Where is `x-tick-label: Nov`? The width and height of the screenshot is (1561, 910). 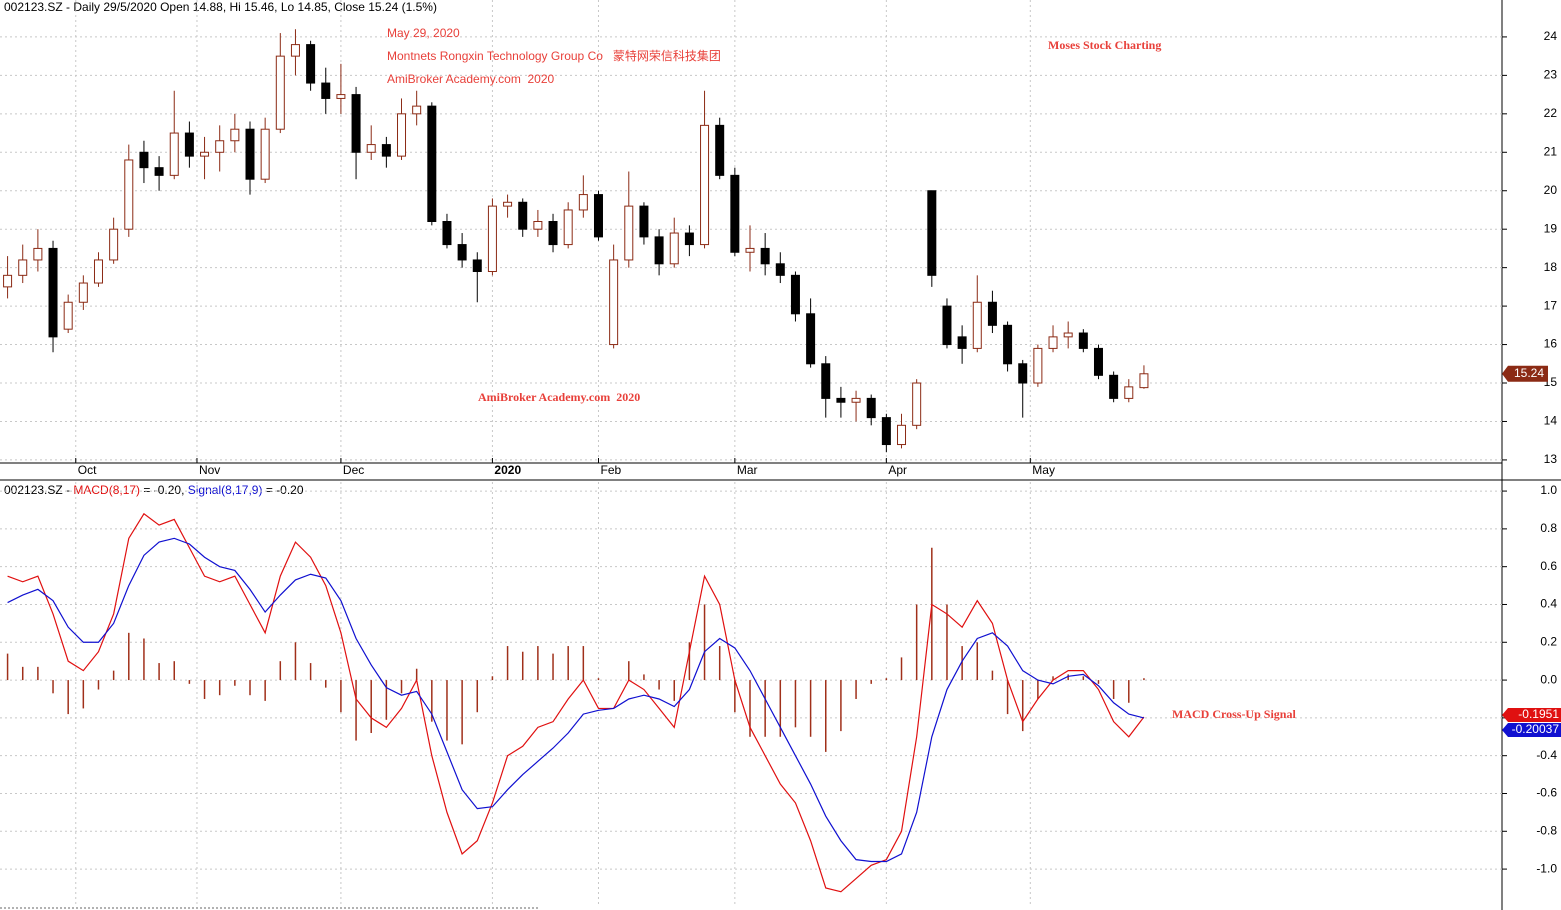 x-tick-label: Nov is located at coordinates (209, 470).